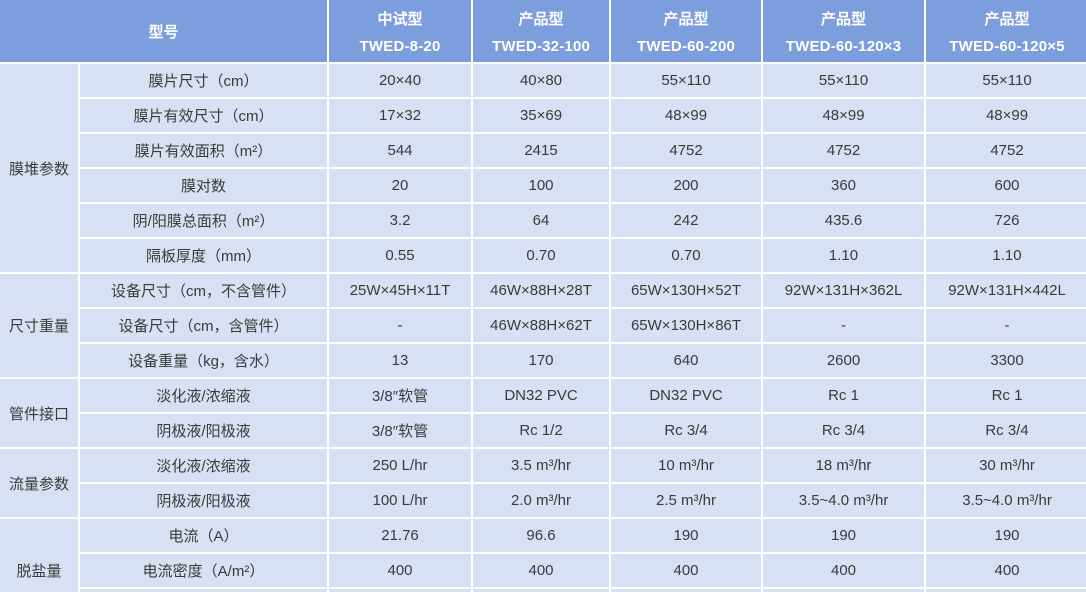 This screenshot has width=1086, height=592. Describe the element at coordinates (844, 465) in the screenshot. I see `value-cell: 18 m³/hr` at that location.